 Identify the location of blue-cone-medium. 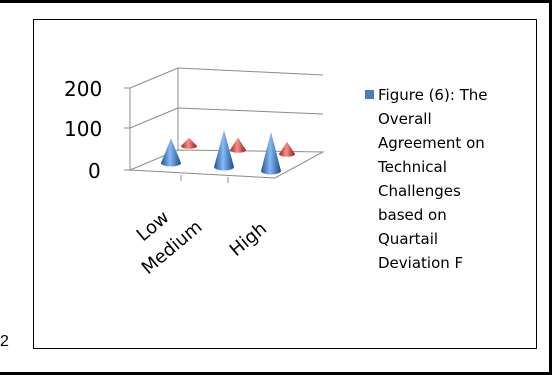
(224, 150).